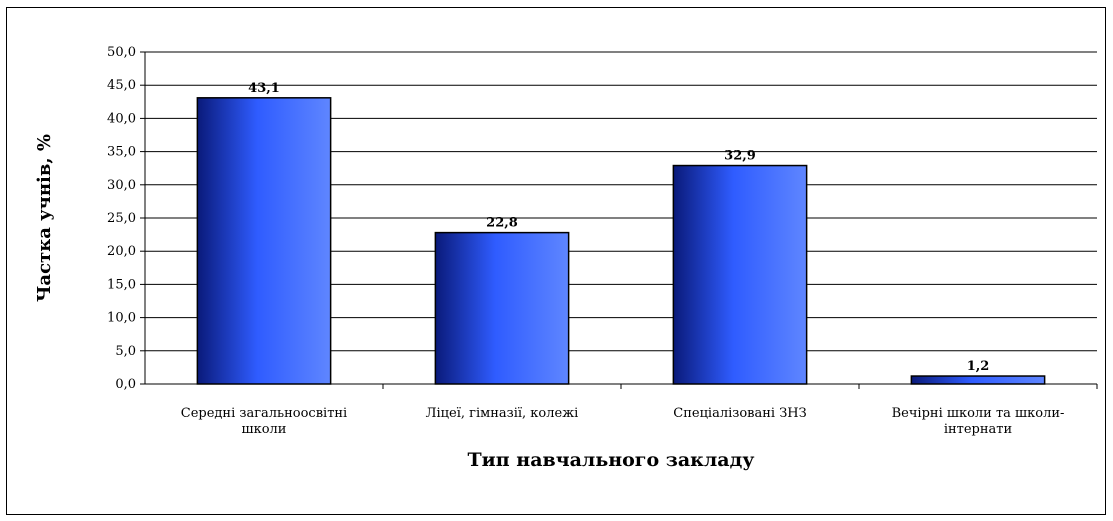 Image resolution: width=1113 pixels, height=521 pixels. What do you see at coordinates (740, 156) in the screenshot?
I see `data-label: 32,9` at bounding box center [740, 156].